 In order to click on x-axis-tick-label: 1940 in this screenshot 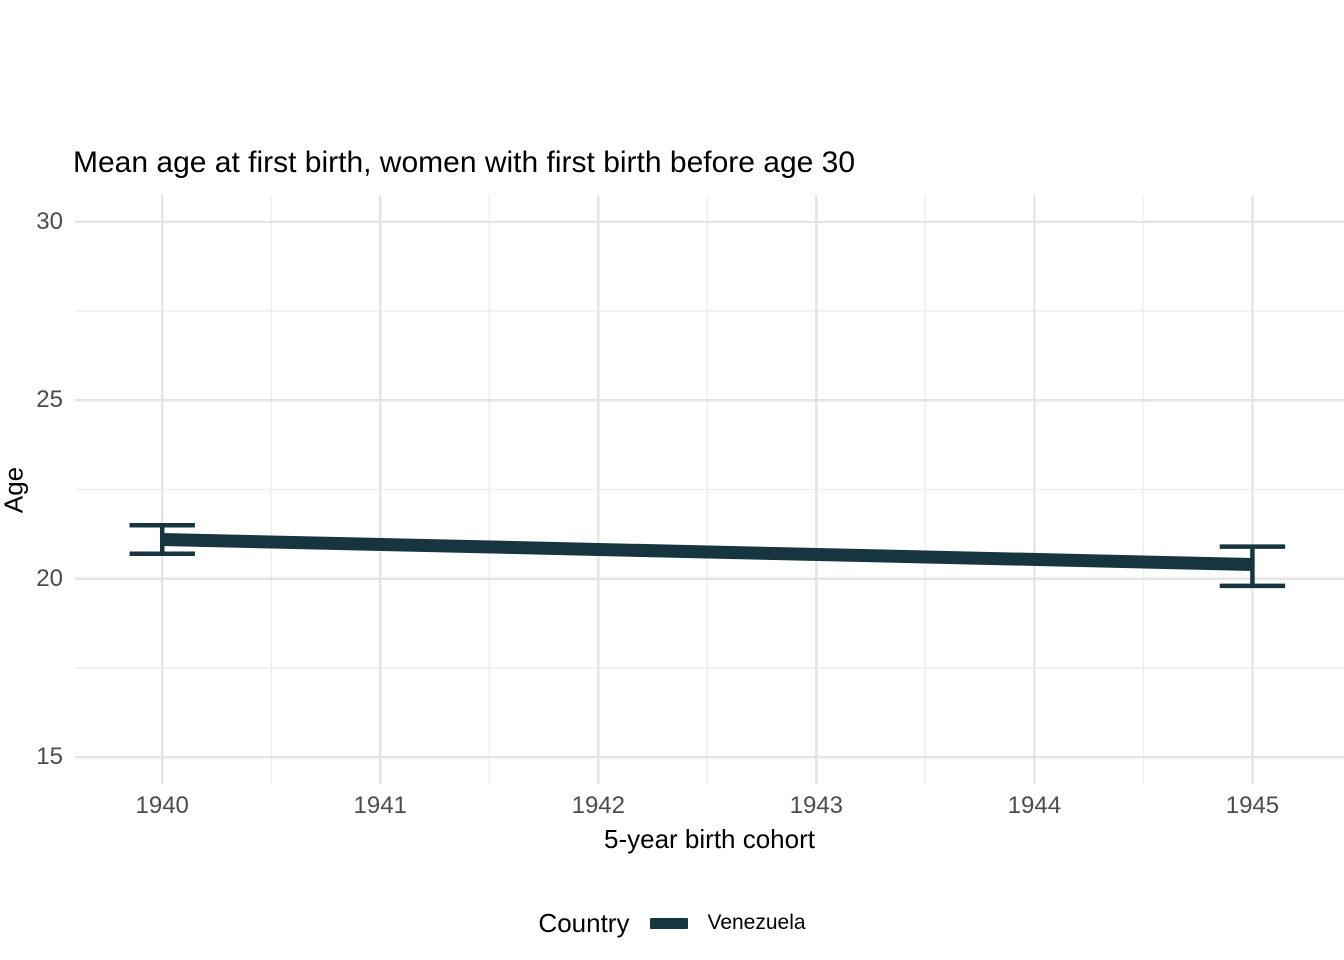, I will do `click(162, 805)`.